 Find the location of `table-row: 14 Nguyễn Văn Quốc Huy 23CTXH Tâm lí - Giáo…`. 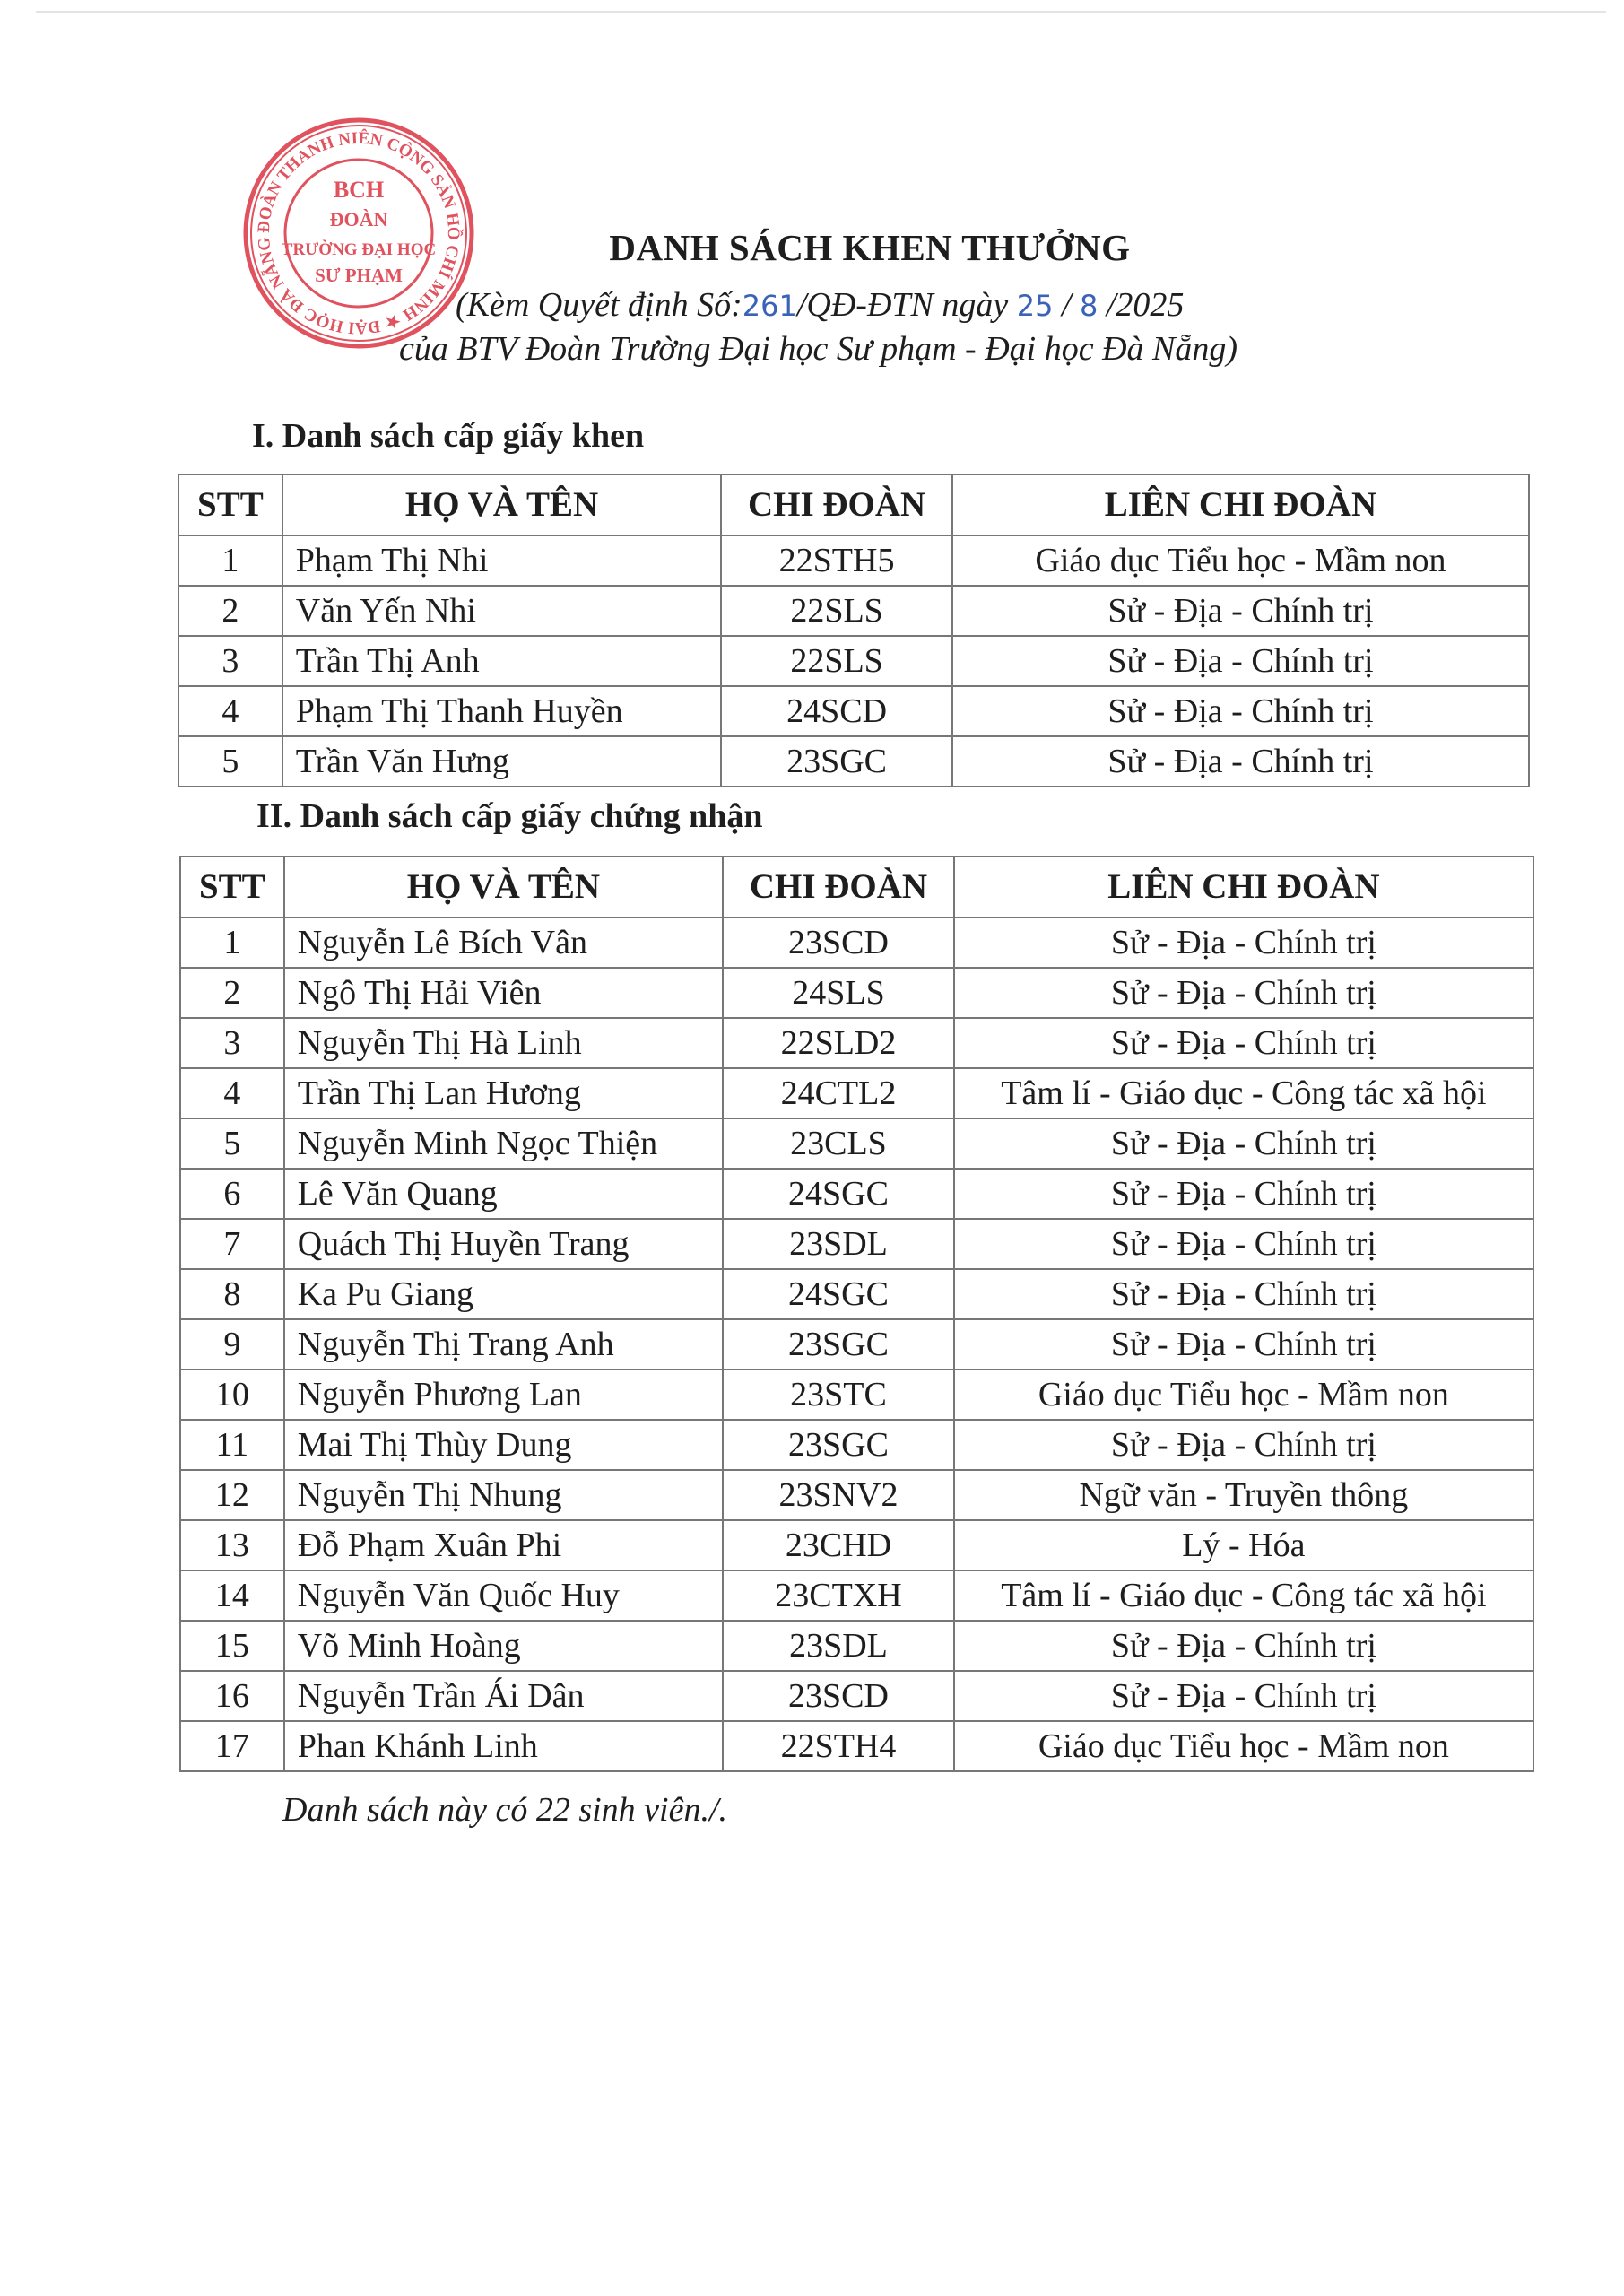

table-row: 14 Nguyễn Văn Quốc Huy 23CTXH Tâm lí - Giáo… is located at coordinates (857, 1596).